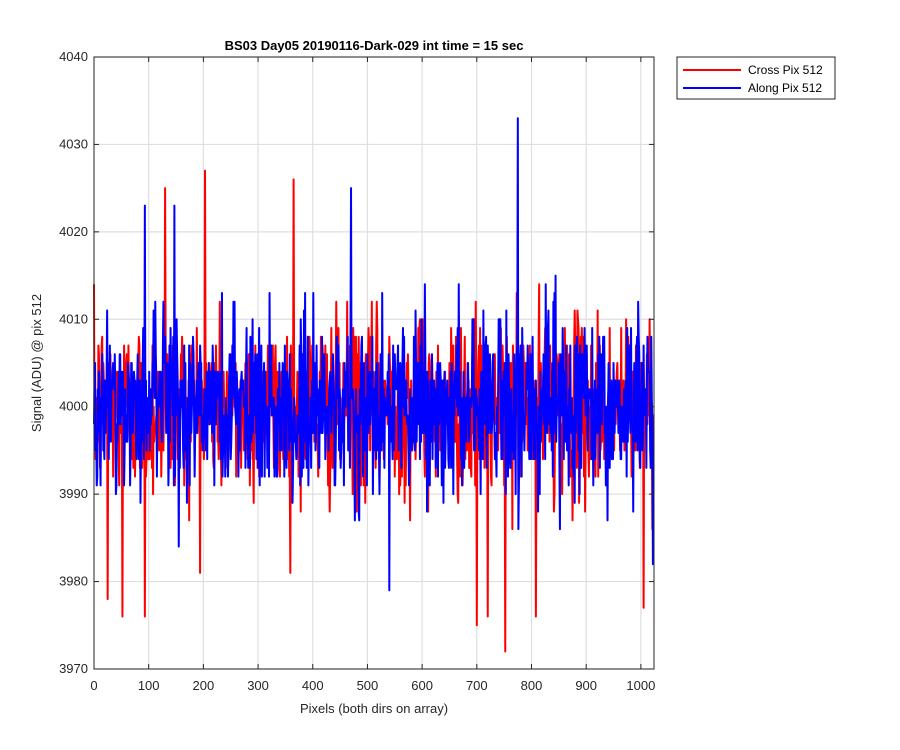  What do you see at coordinates (73, 406) in the screenshot?
I see `y-tick-label: 4000` at bounding box center [73, 406].